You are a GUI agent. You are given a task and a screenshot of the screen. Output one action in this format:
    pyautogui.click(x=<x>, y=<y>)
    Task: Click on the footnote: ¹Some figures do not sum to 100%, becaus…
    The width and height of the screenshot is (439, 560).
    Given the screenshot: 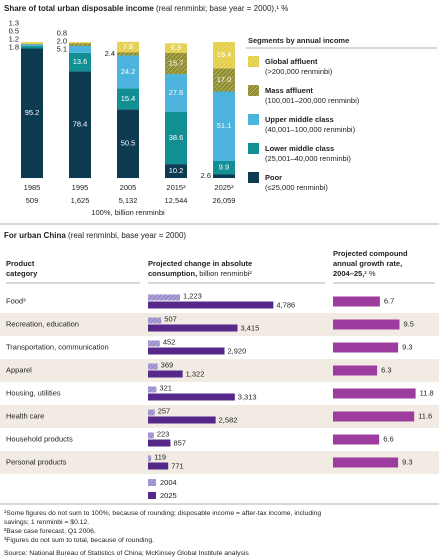 What is the action you would take?
    pyautogui.click(x=162, y=513)
    